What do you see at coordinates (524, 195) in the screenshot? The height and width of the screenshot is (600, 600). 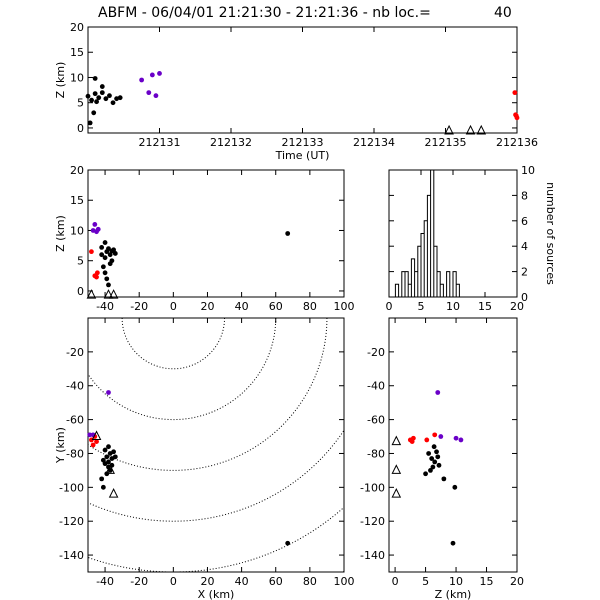 I see `y-tick-label: 8` at bounding box center [524, 195].